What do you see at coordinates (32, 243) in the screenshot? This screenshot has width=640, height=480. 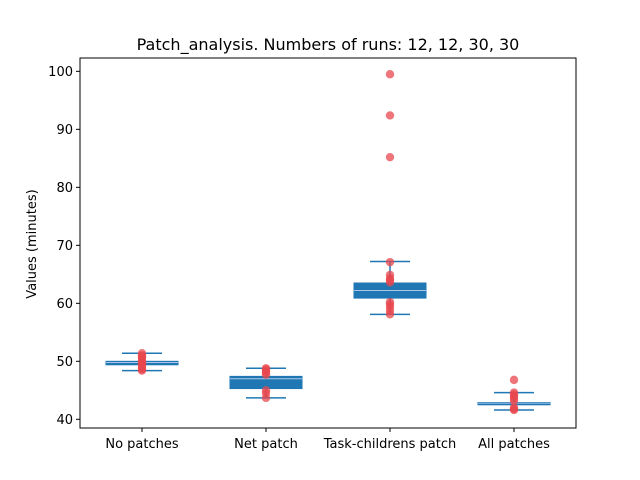 I see `y-axis-label: Values (minutes)` at bounding box center [32, 243].